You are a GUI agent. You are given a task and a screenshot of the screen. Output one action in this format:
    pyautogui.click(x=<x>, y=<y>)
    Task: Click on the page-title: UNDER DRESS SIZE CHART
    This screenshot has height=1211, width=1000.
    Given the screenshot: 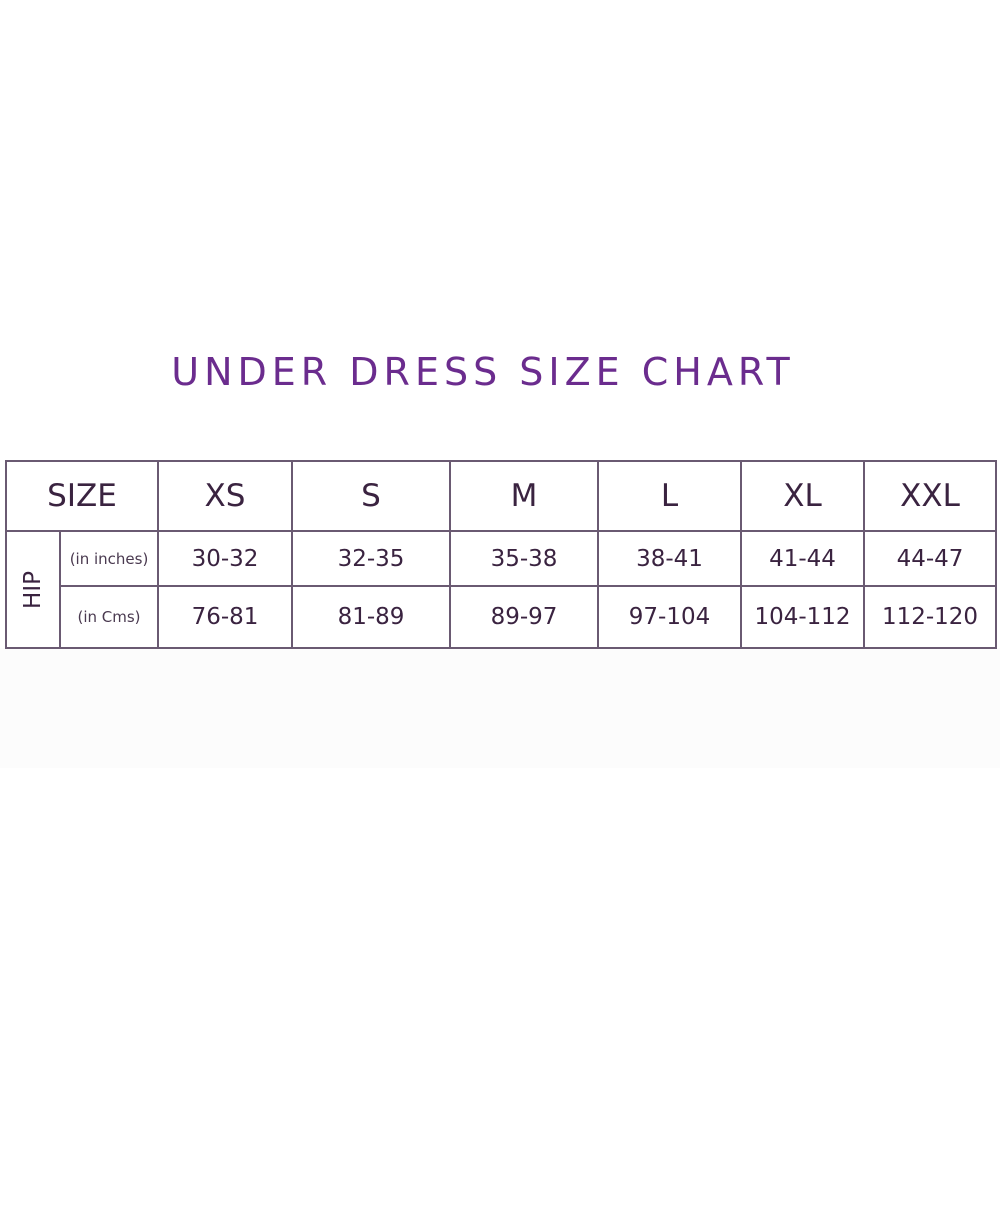 What is the action you would take?
    pyautogui.click(x=483, y=372)
    